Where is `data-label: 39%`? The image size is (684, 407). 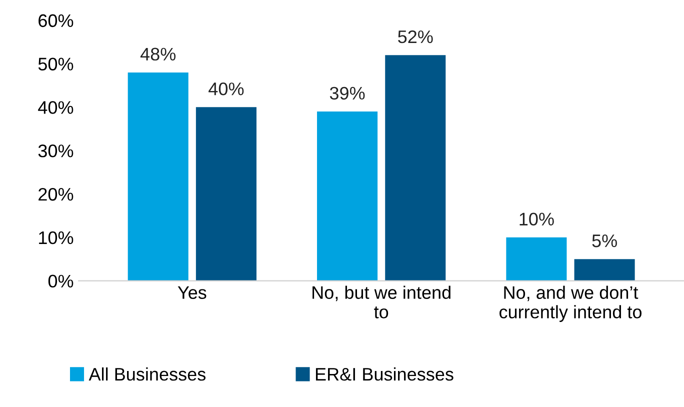 data-label: 39% is located at coordinates (347, 93).